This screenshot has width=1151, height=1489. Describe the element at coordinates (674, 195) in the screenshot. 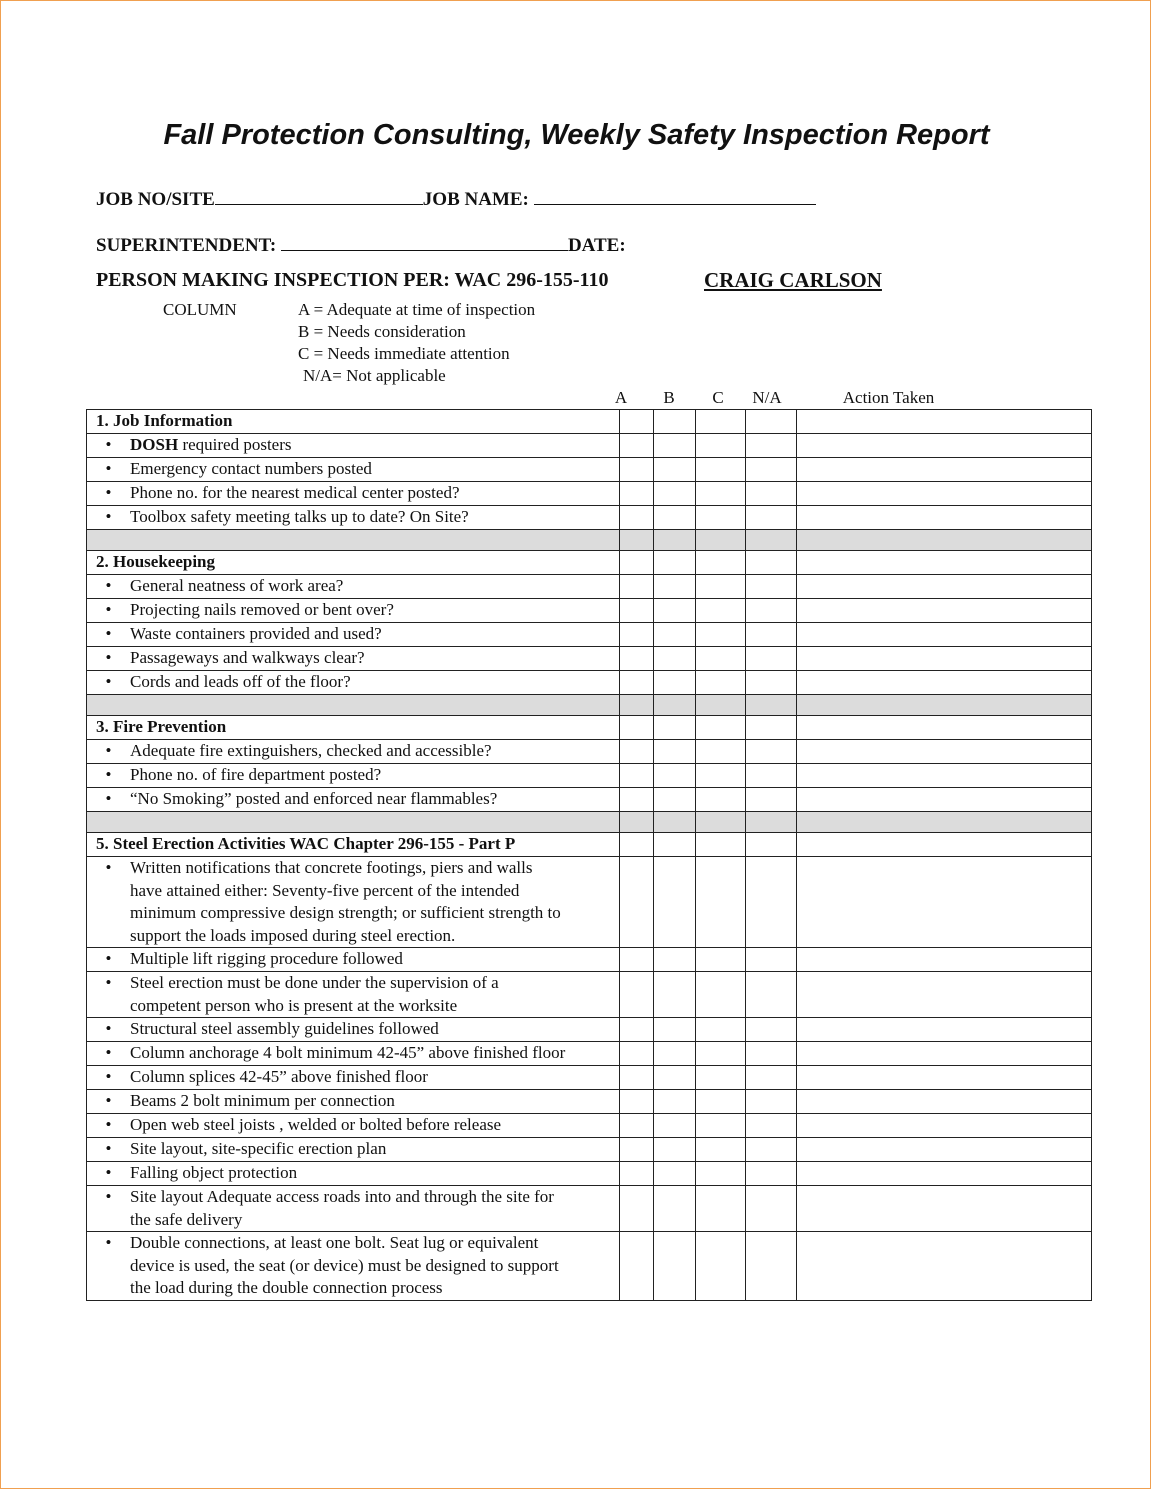

I see `job-name-field` at that location.